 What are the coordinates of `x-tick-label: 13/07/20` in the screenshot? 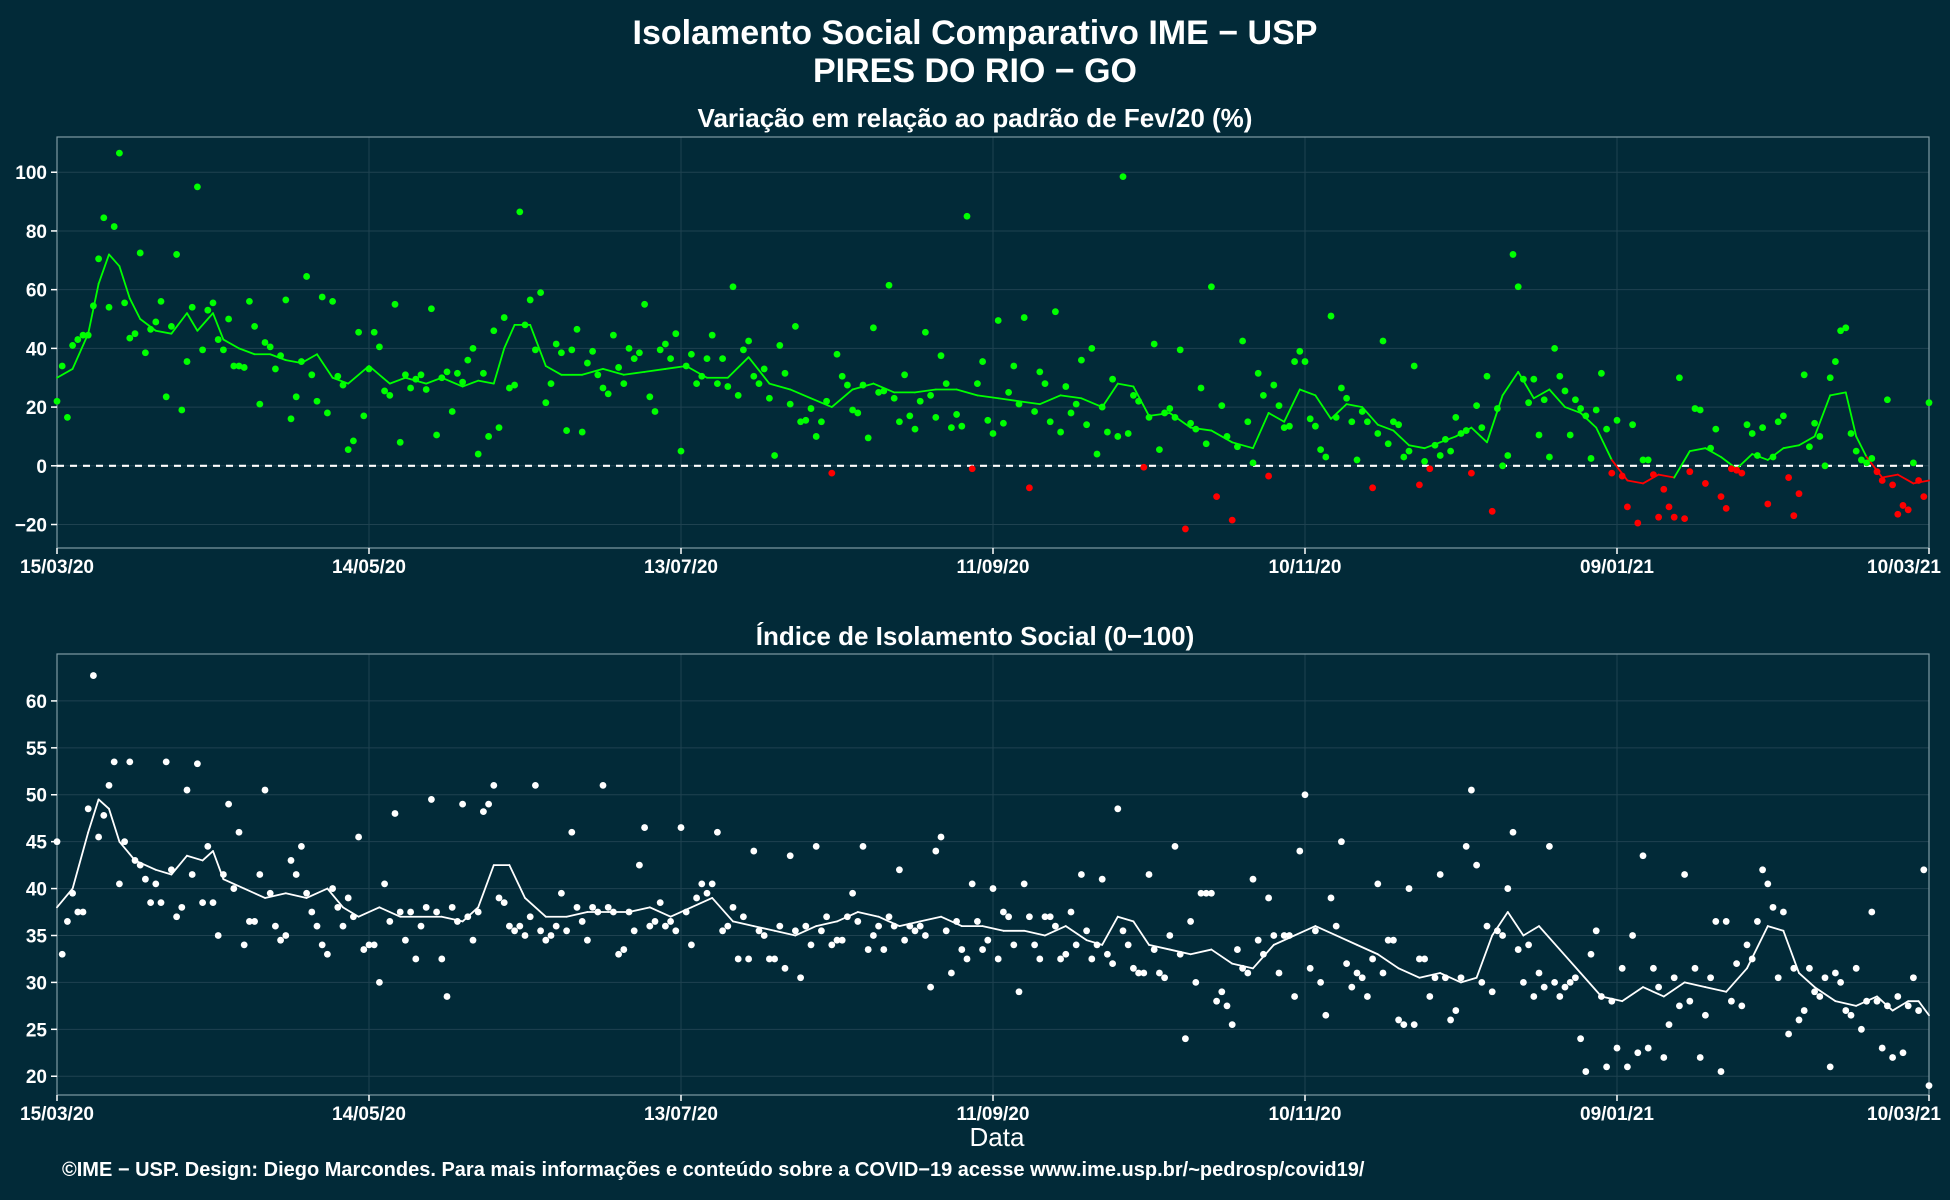 It's located at (681, 1114).